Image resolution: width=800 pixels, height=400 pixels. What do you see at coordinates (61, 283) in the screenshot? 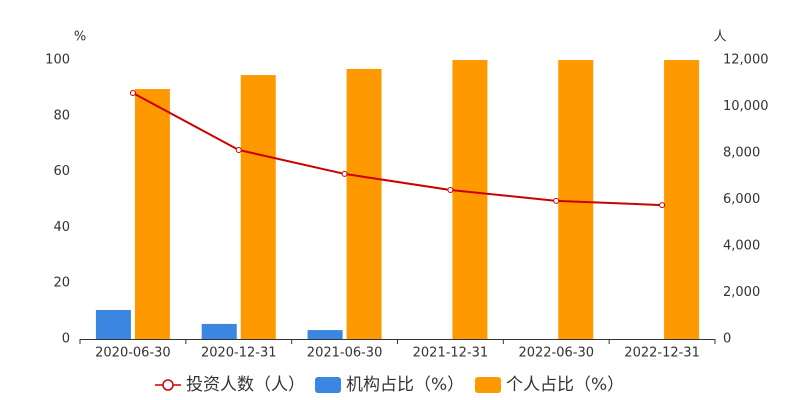
I see `y-tick-label: 20` at bounding box center [61, 283].